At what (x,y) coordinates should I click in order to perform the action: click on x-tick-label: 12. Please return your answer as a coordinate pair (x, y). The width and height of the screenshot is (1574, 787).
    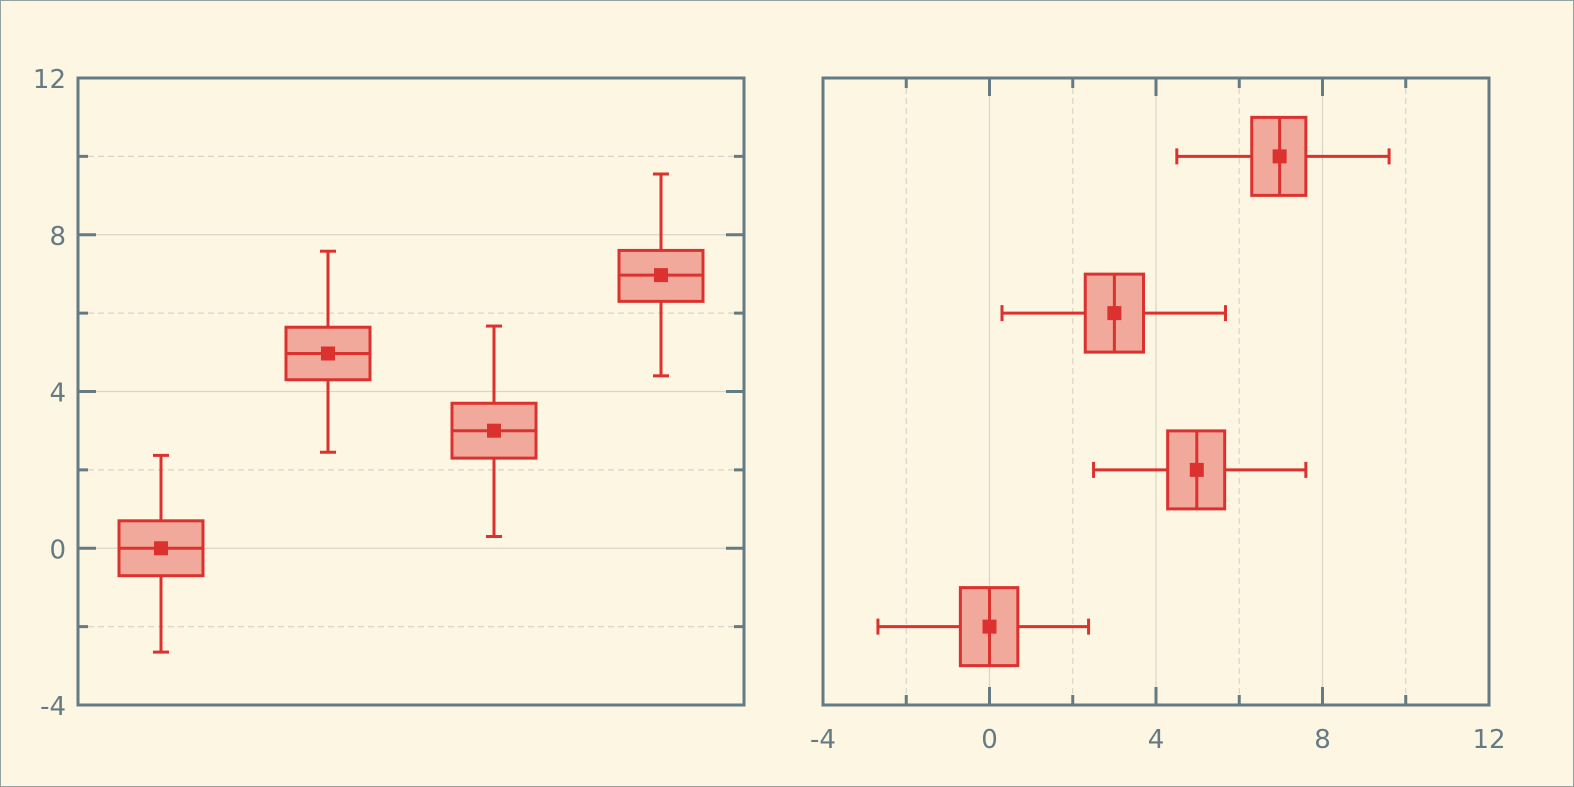
    Looking at the image, I should click on (1488, 740).